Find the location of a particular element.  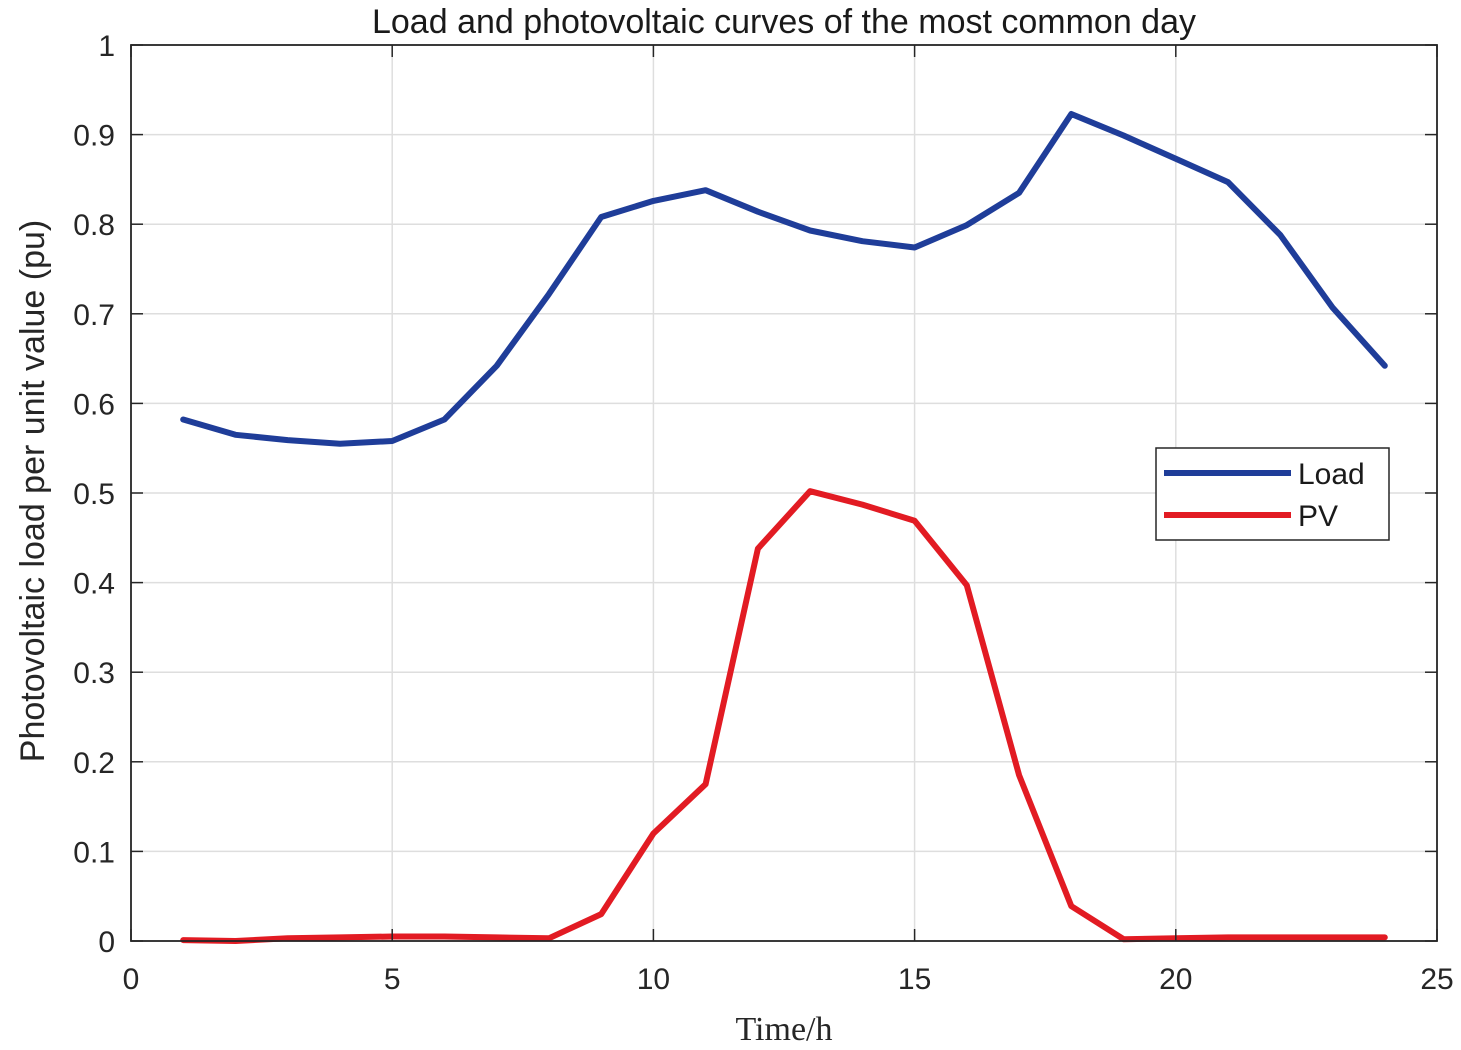

y-tick-label: 0.4 is located at coordinates (94, 584).